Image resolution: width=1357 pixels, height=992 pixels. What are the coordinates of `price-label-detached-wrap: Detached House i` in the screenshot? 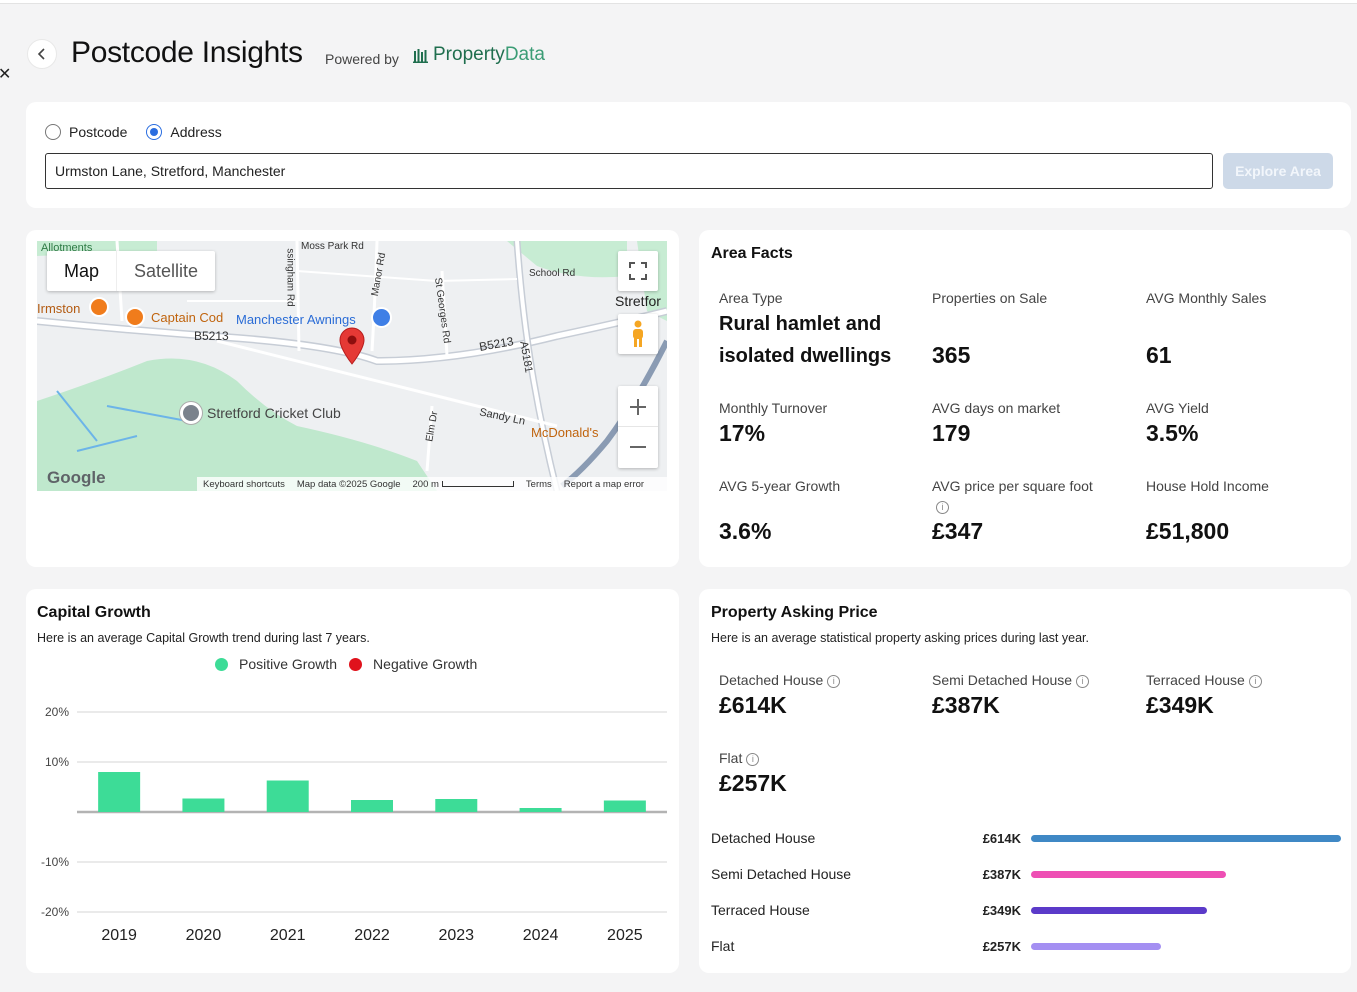 It's located at (780, 680).